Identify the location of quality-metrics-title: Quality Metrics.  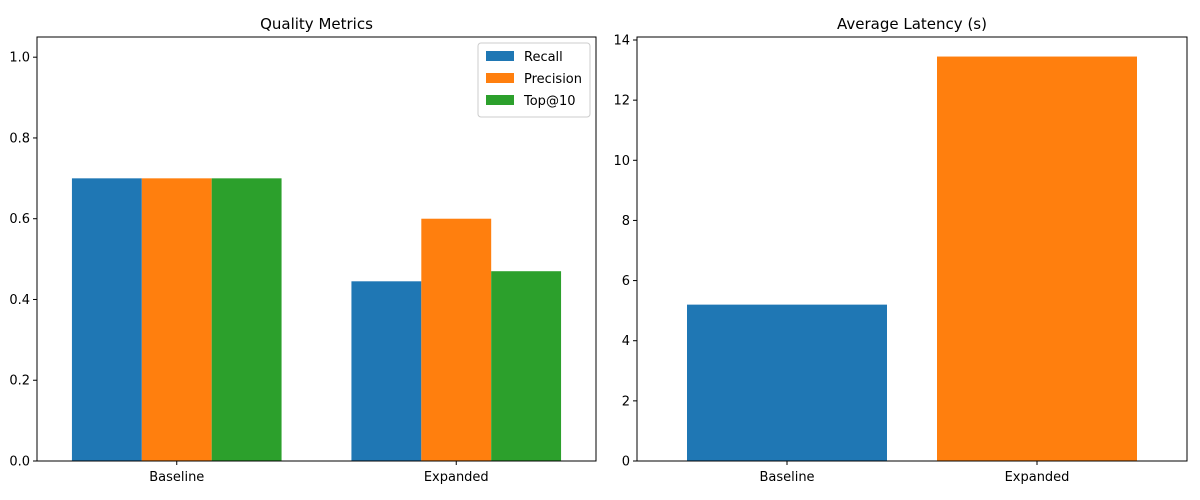
(316, 24).